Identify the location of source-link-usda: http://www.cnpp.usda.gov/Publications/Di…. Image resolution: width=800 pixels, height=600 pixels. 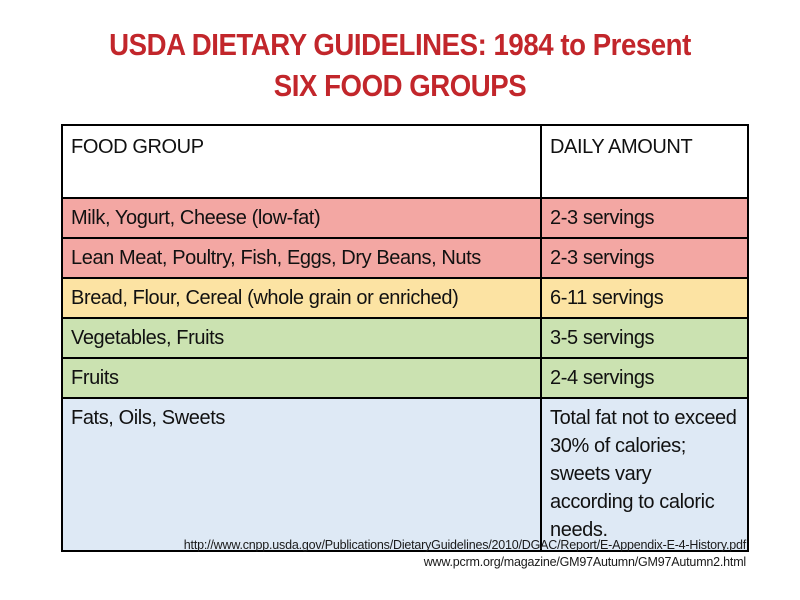
(464, 545).